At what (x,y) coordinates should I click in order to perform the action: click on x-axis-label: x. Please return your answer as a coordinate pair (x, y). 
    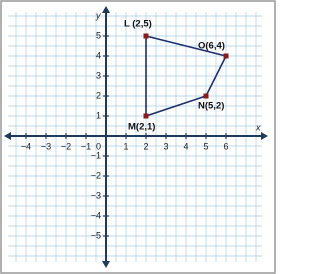
    Looking at the image, I should click on (258, 127).